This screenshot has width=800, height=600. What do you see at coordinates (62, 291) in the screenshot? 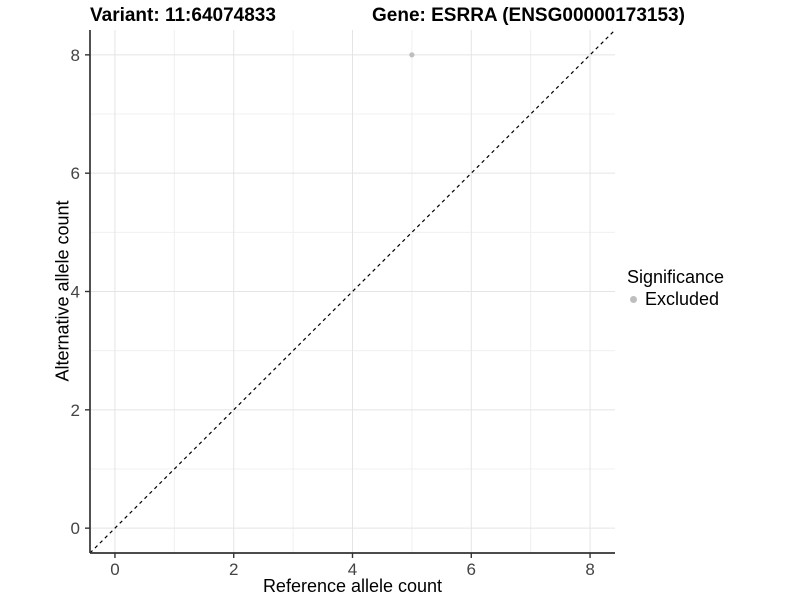
I see `y-axis-title: Alternative allele count` at bounding box center [62, 291].